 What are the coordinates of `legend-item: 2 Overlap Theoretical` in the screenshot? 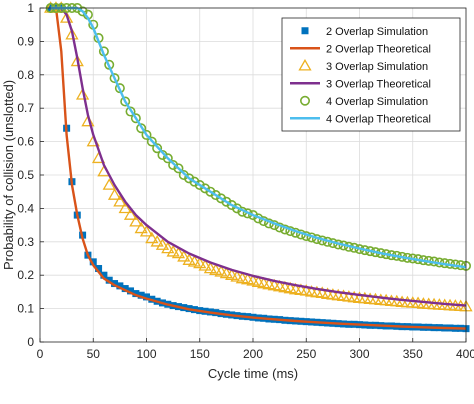 It's located at (360, 49).